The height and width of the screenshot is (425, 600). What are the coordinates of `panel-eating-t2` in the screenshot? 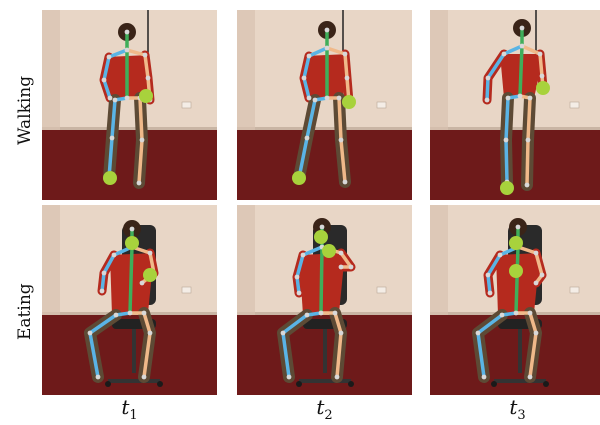 It's located at (324, 300).